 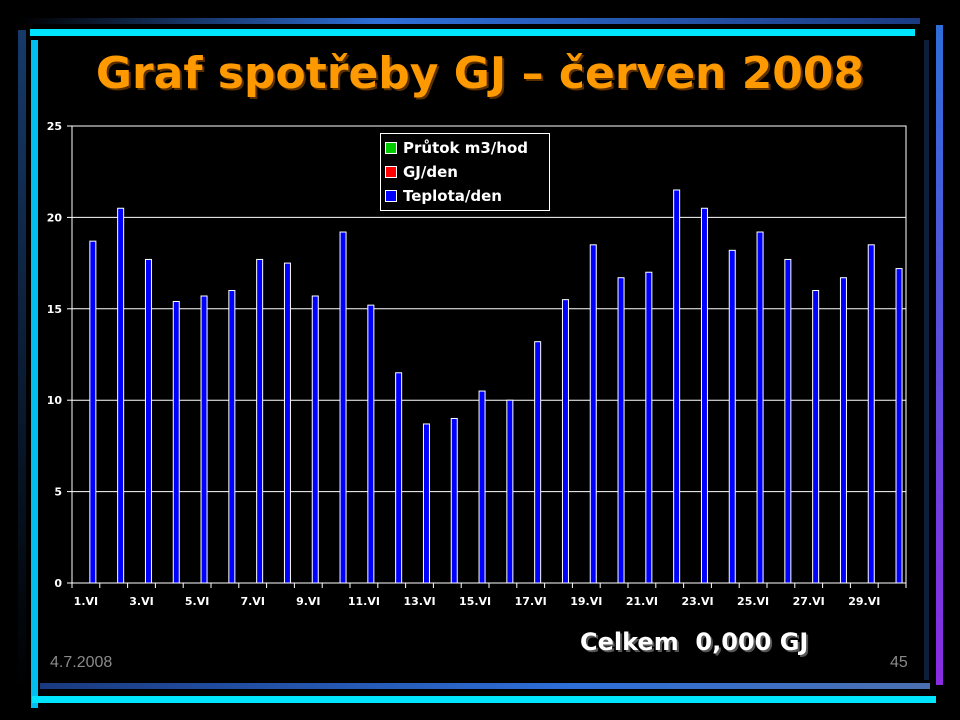 What do you see at coordinates (753, 601) in the screenshot?
I see `x-tick-label: 25.VI` at bounding box center [753, 601].